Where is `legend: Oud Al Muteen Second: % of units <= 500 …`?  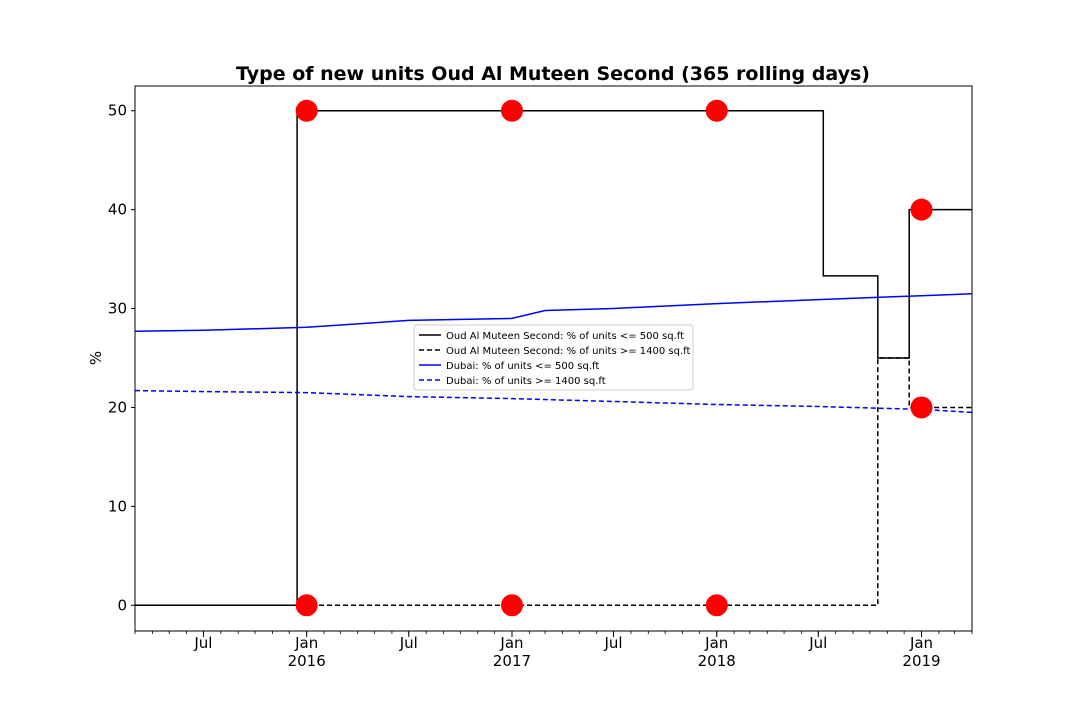
legend: Oud Al Muteen Second: % of units <= 500 … is located at coordinates (553, 357).